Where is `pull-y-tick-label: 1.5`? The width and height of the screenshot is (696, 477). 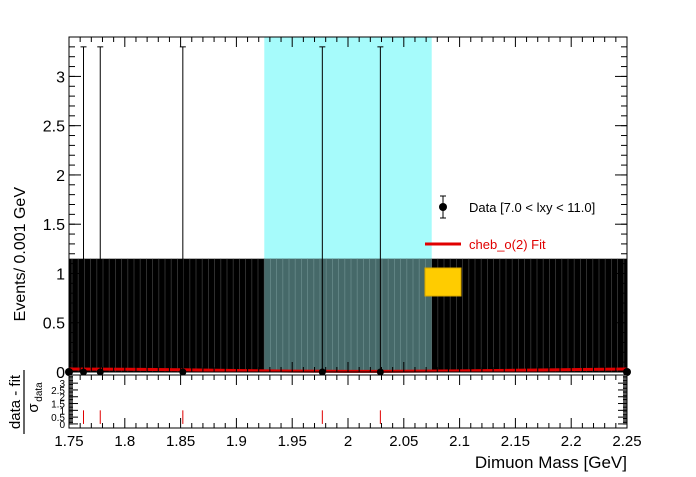 pull-y-tick-label: 1.5 is located at coordinates (58, 405).